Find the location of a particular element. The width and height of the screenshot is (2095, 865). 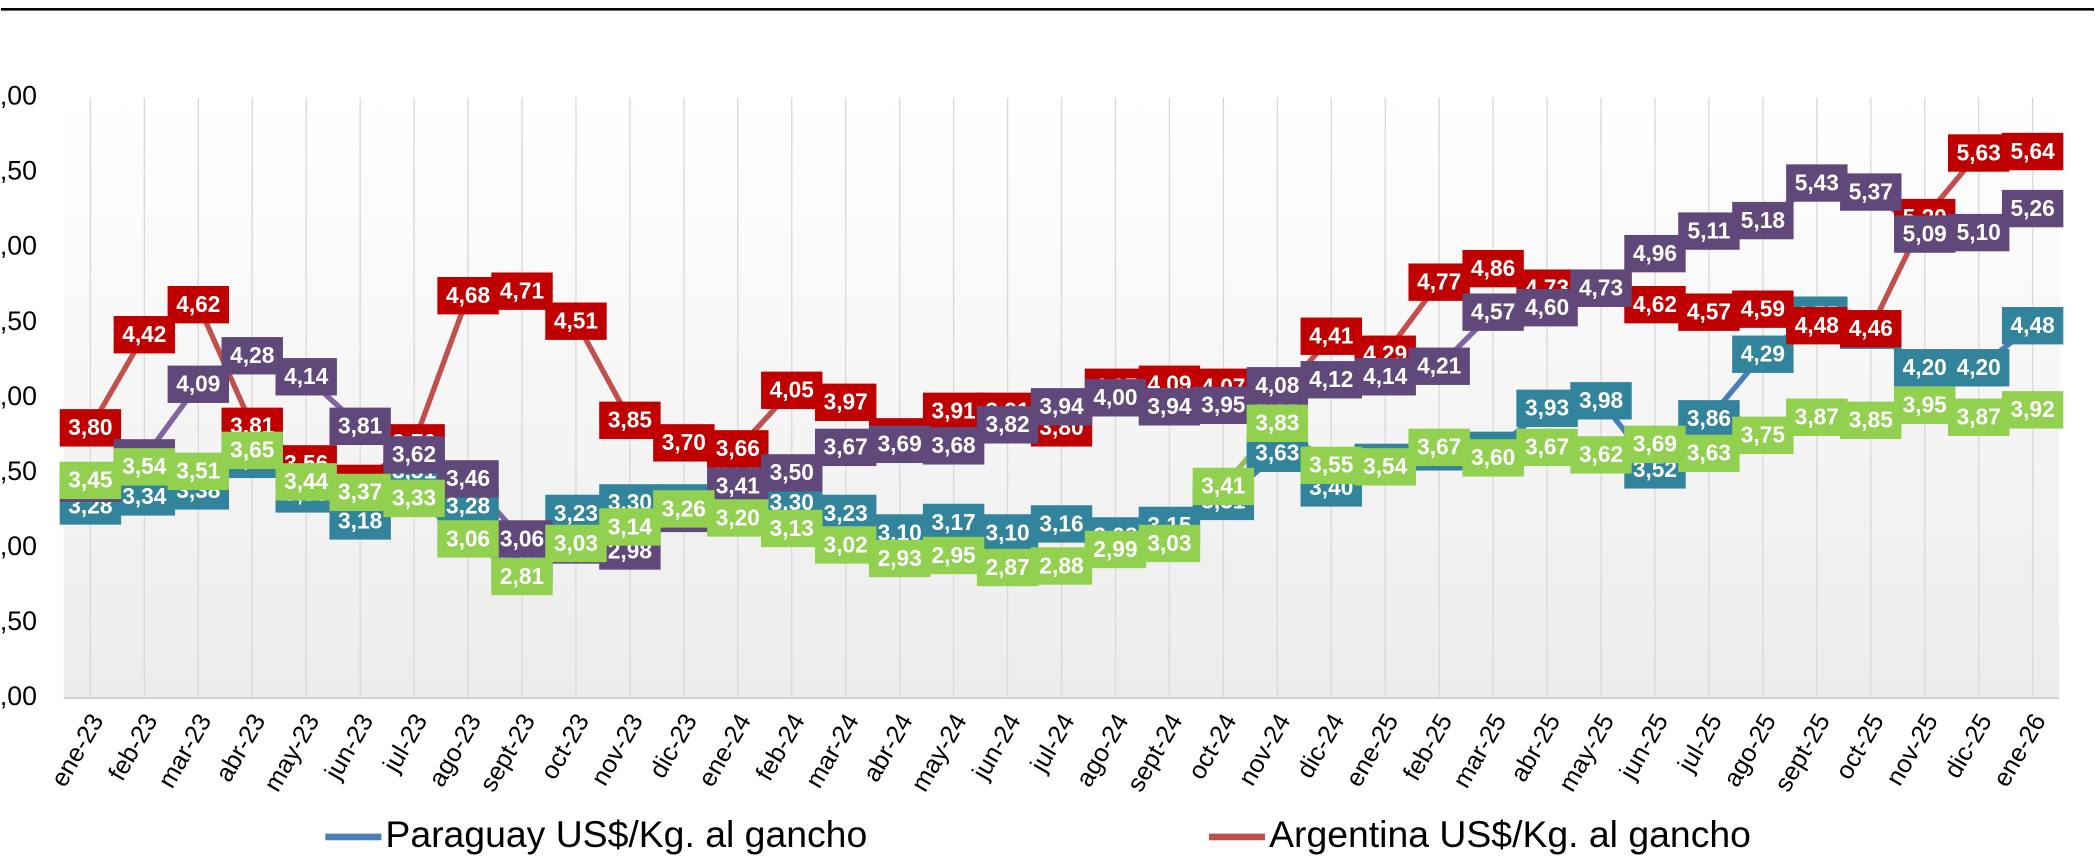

data-label: 3,91 is located at coordinates (954, 411).